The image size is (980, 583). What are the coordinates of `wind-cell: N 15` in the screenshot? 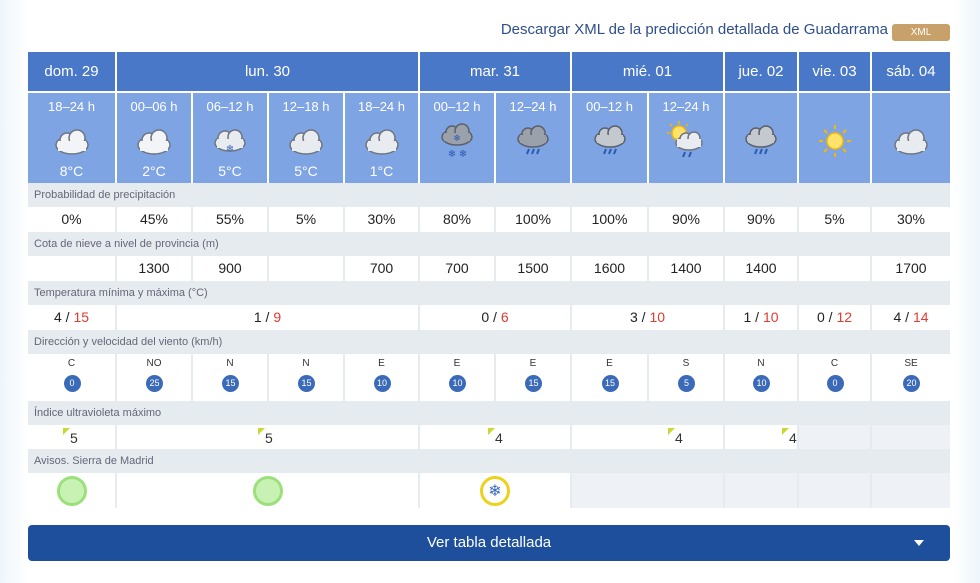 It's located at (231, 377).